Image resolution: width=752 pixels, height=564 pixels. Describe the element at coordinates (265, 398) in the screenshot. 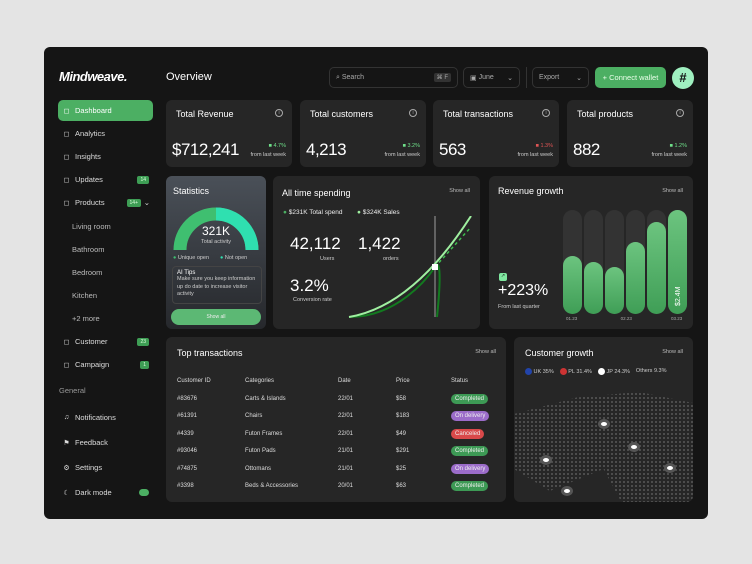

I see `table-cell: Carts & Islands` at that location.